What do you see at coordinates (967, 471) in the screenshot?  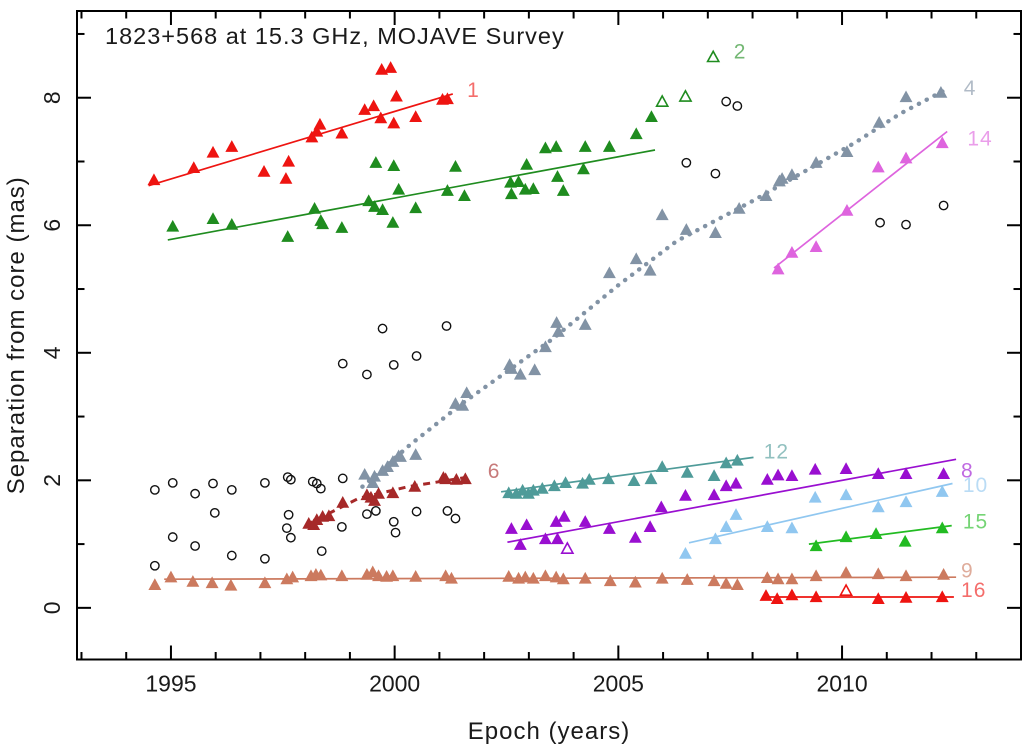 I see `series-label-8: 8` at bounding box center [967, 471].